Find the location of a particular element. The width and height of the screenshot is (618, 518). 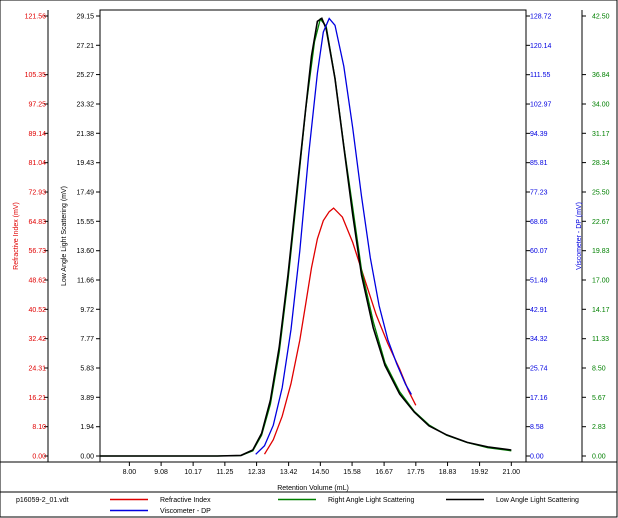

tick-label-rals: 11.33 is located at coordinates (600, 339).